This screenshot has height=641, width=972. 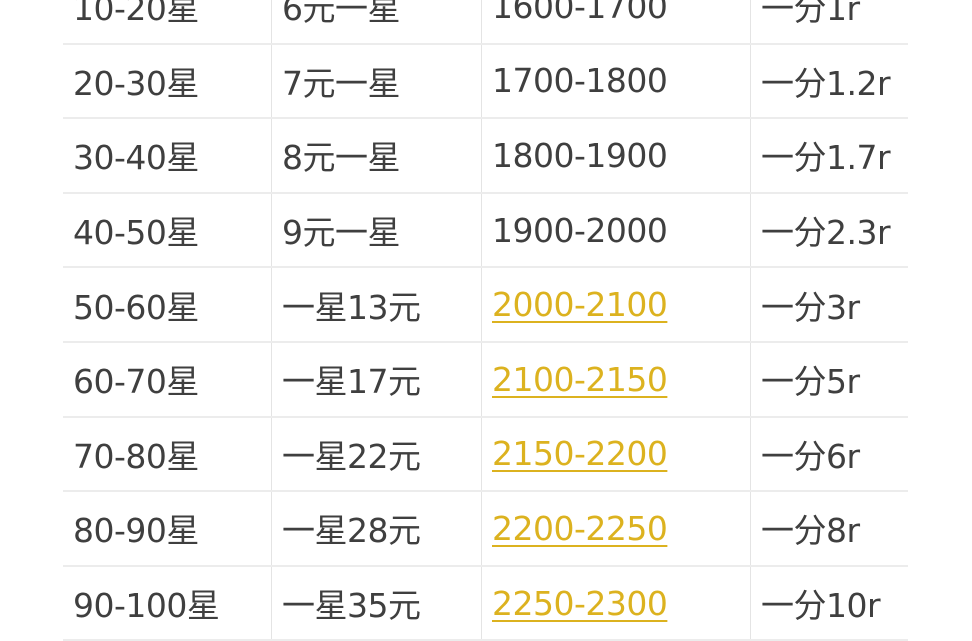 I want to click on cell-per-point: 一分10r, so click(x=829, y=603).